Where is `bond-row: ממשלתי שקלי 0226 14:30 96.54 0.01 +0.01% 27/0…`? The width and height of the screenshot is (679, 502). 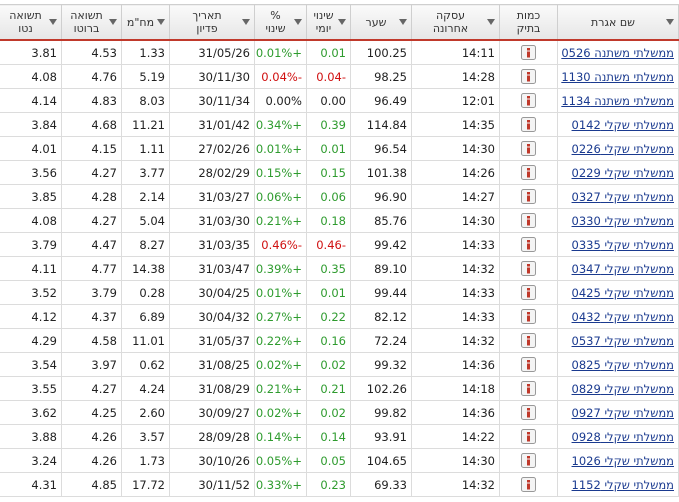 bond-row: ממשלתי שקלי 0226 14:30 96.54 0.01 +0.01% 27/0… is located at coordinates (339, 148).